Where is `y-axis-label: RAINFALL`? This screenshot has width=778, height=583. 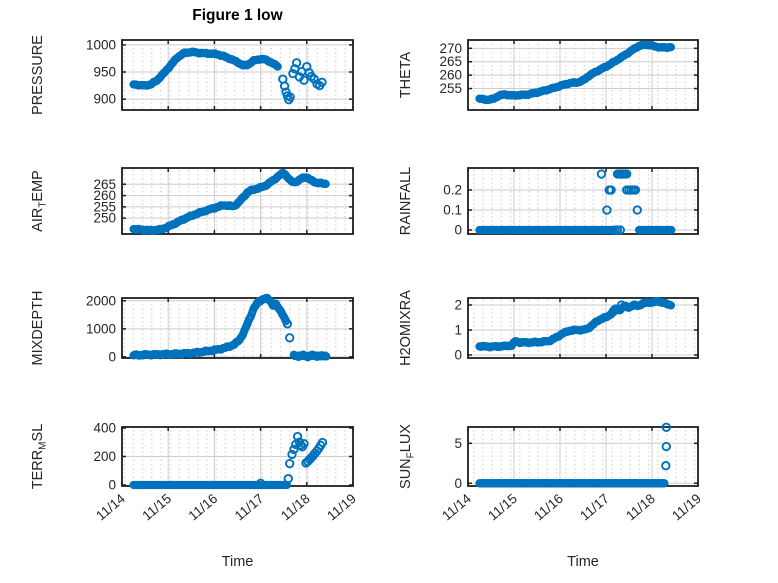 y-axis-label: RAINFALL is located at coordinates (406, 201).